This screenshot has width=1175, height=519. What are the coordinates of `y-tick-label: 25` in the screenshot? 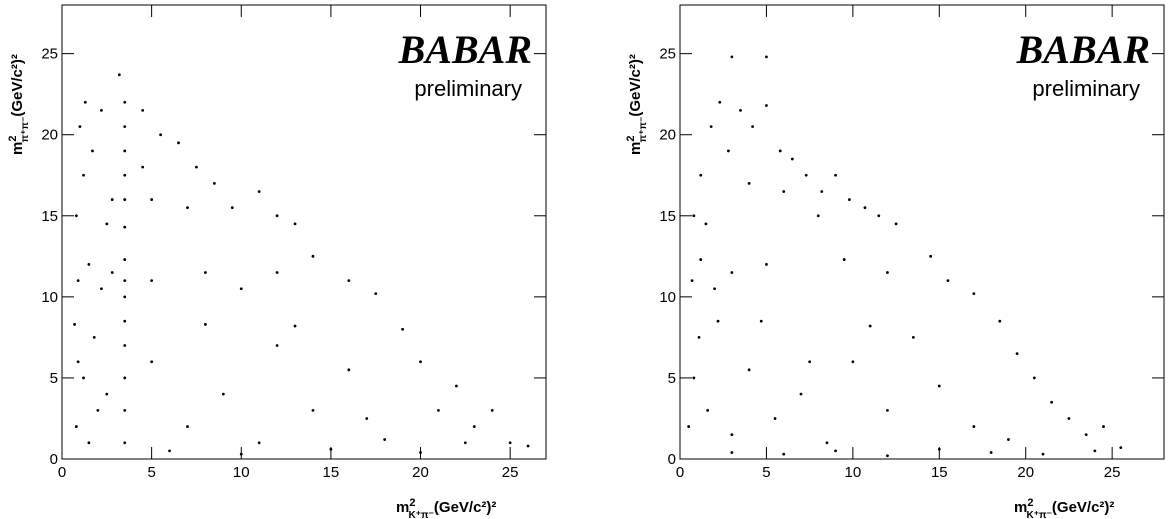 It's located at (667, 54).